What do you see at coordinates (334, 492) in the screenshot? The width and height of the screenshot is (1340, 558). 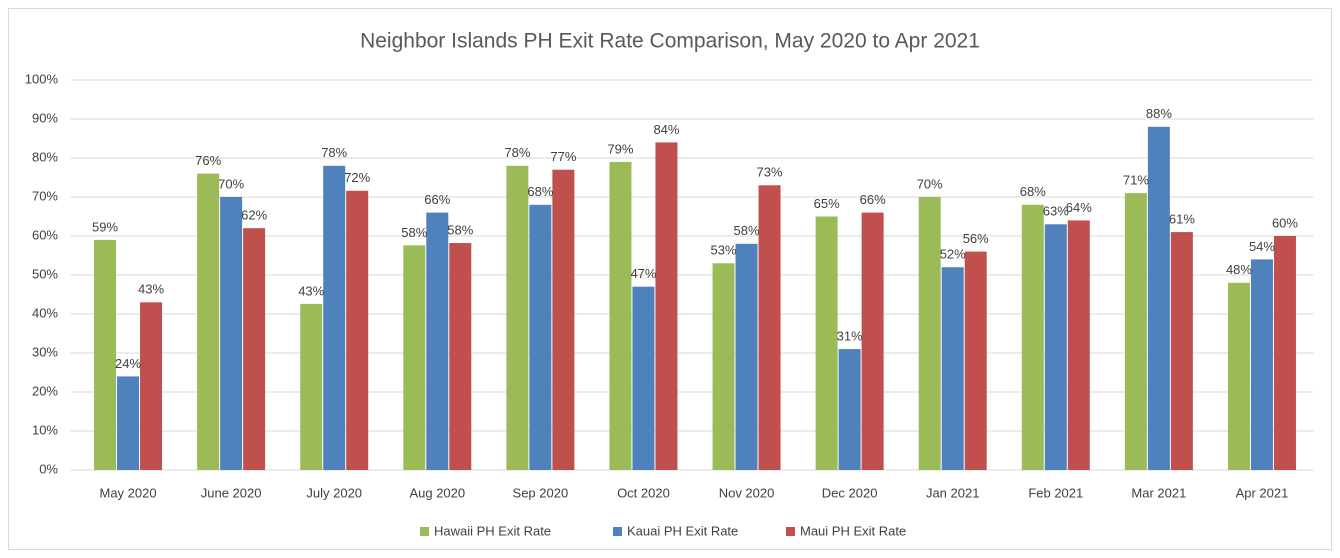 I see `x-tick-label: July 2020` at bounding box center [334, 492].